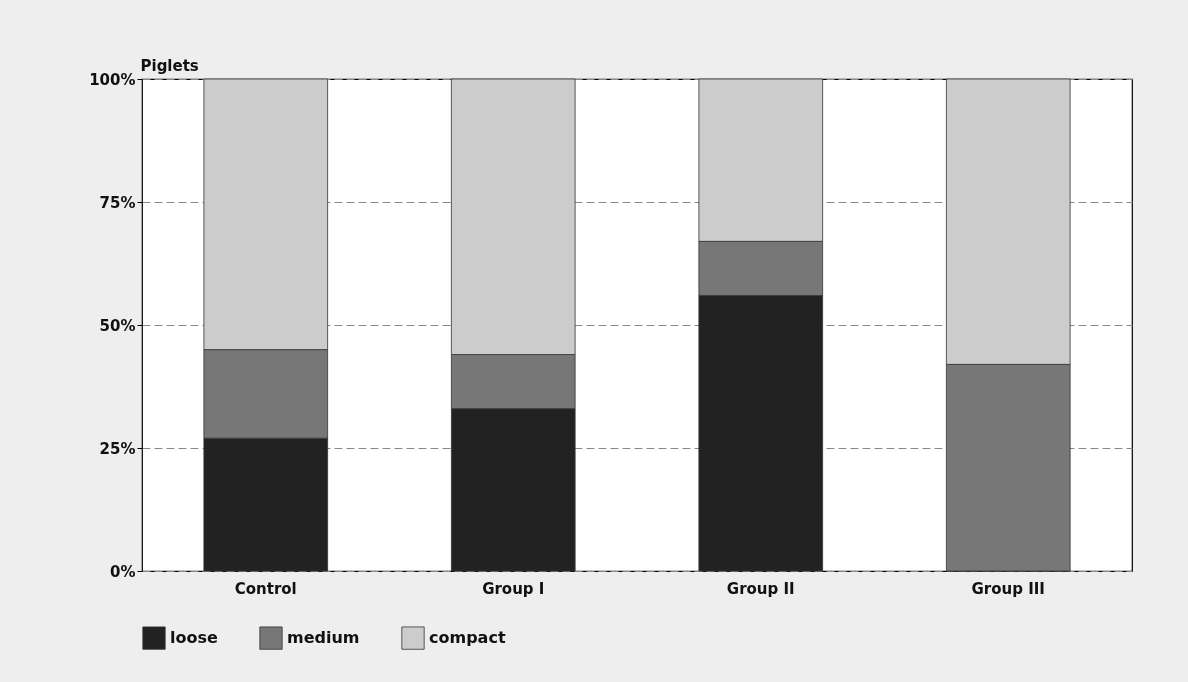 The height and width of the screenshot is (682, 1188). Describe the element at coordinates (760, 588) in the screenshot. I see `x-tick-label: Group II` at that location.